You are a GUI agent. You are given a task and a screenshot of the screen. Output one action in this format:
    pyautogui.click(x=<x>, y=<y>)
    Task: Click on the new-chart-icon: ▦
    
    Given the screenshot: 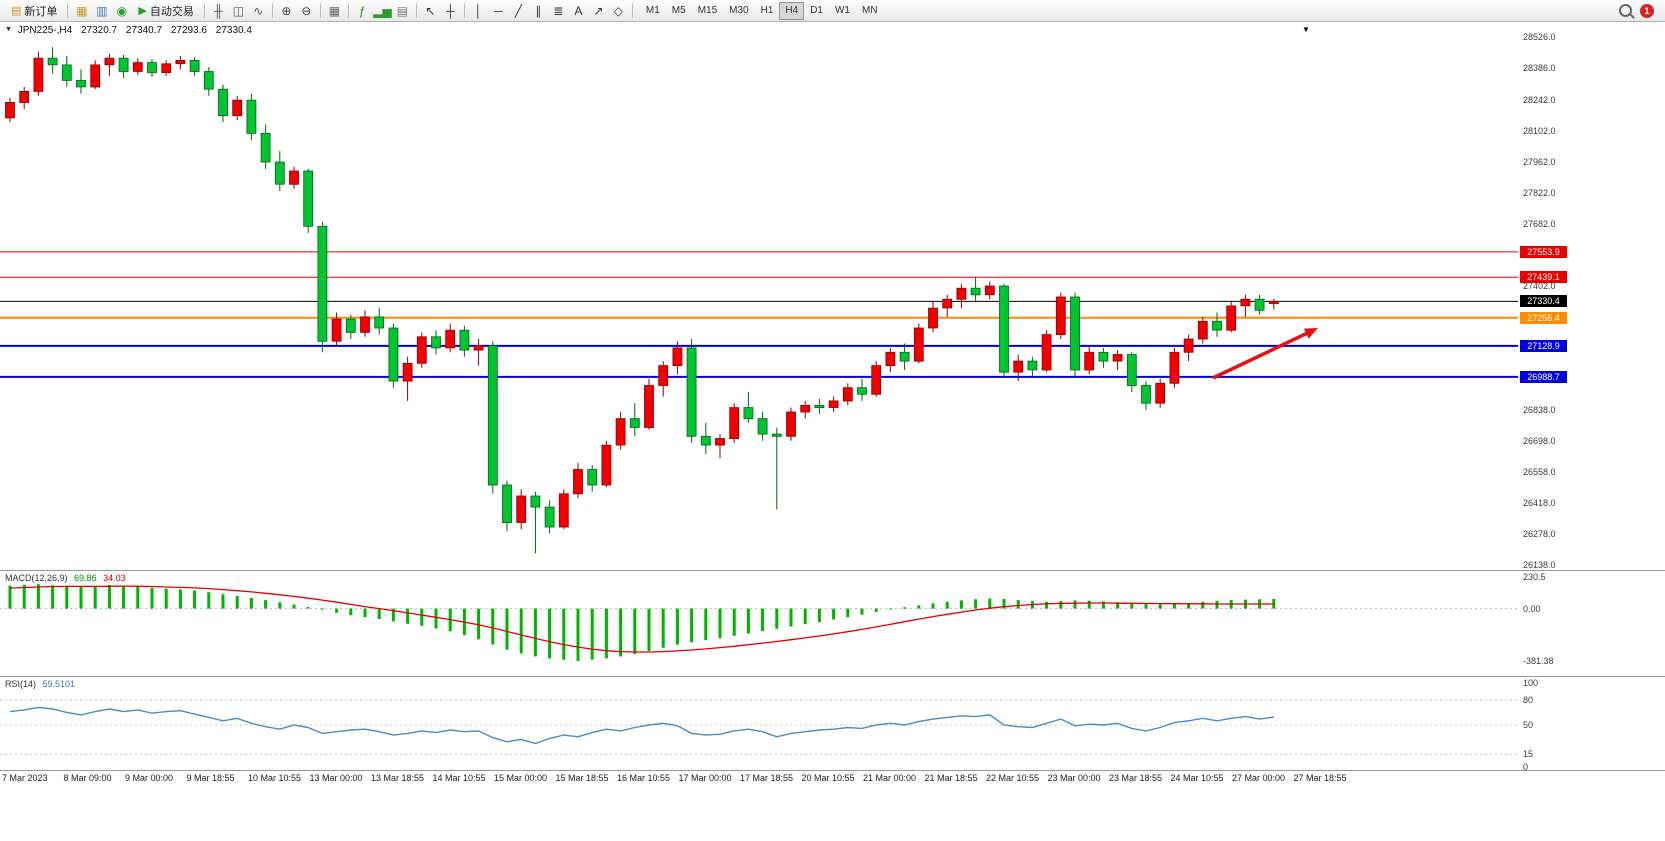 What is the action you would take?
    pyautogui.click(x=82, y=10)
    